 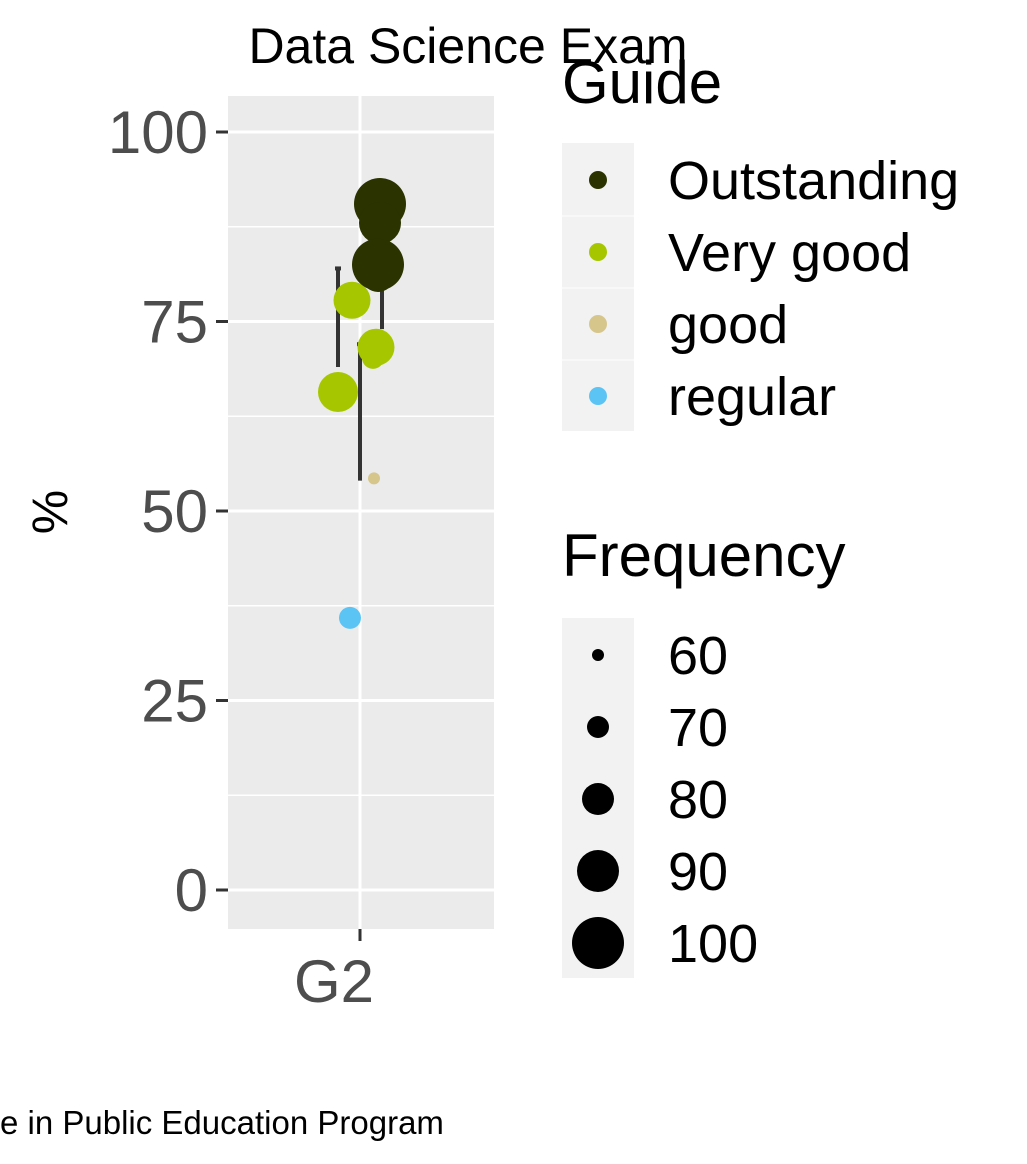 I want to click on y-tick-label: 50, so click(x=174, y=511).